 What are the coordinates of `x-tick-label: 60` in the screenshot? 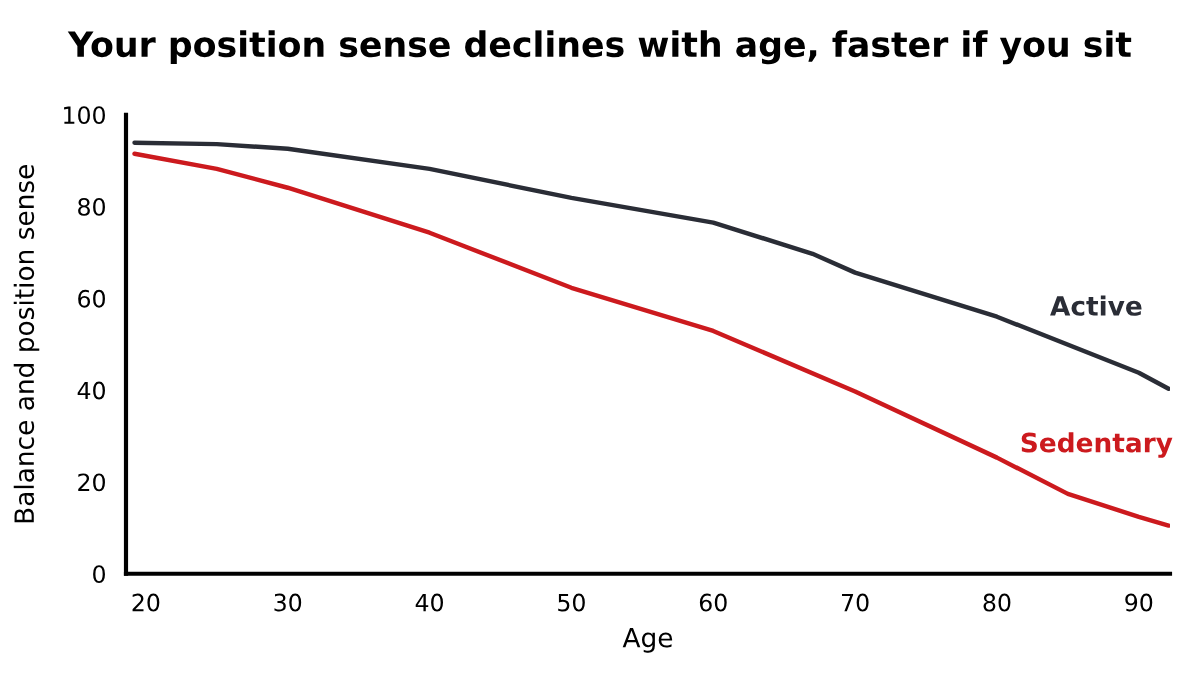 It's located at (713, 602).